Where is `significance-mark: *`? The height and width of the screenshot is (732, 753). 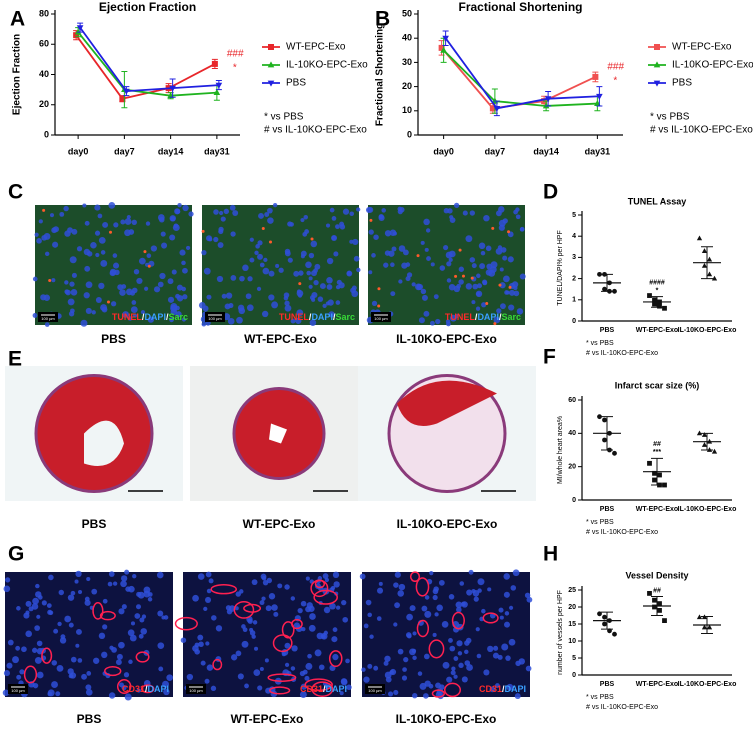 significance-mark: * is located at coordinates (657, 290).